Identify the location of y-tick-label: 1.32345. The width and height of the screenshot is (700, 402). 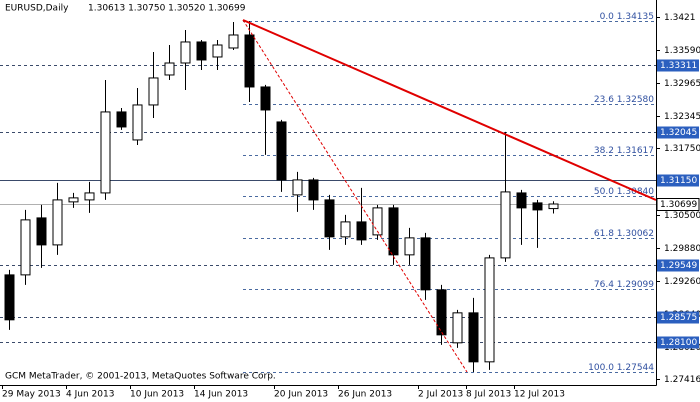
(682, 117).